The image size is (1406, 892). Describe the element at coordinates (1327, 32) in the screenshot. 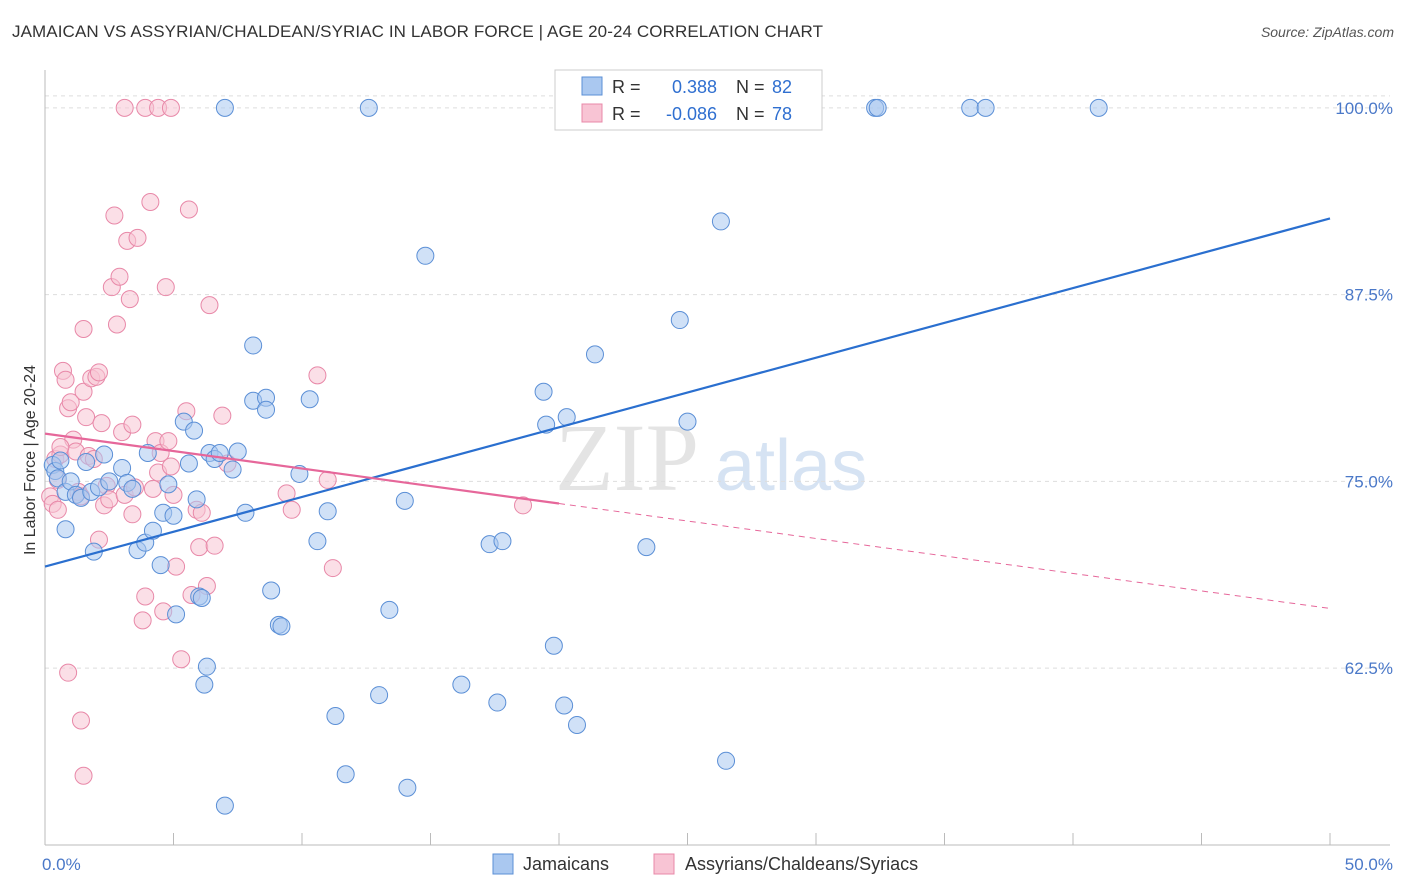

I see `source-attribution: Source: ZipAtlas.com` at that location.